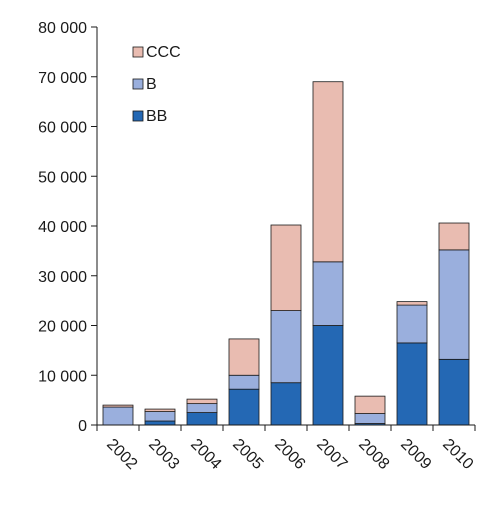  Describe the element at coordinates (412, 324) in the screenshot. I see `bar-b-2009` at that location.